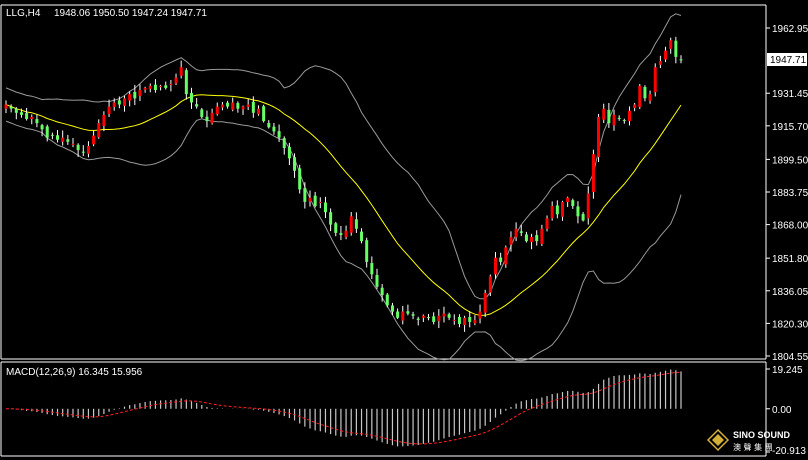  I want to click on sino-sound-logo: SINO SOUND 澳 聲 集 團, so click(748, 440).